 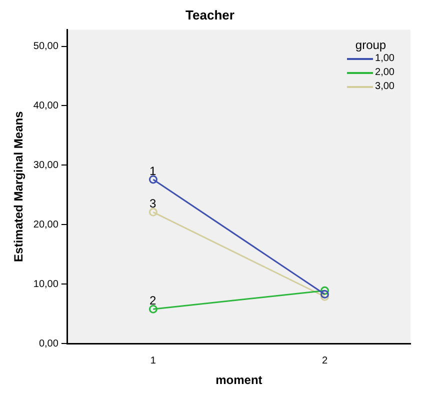 I want to click on y-tick-label: 40,00, so click(x=46, y=106).